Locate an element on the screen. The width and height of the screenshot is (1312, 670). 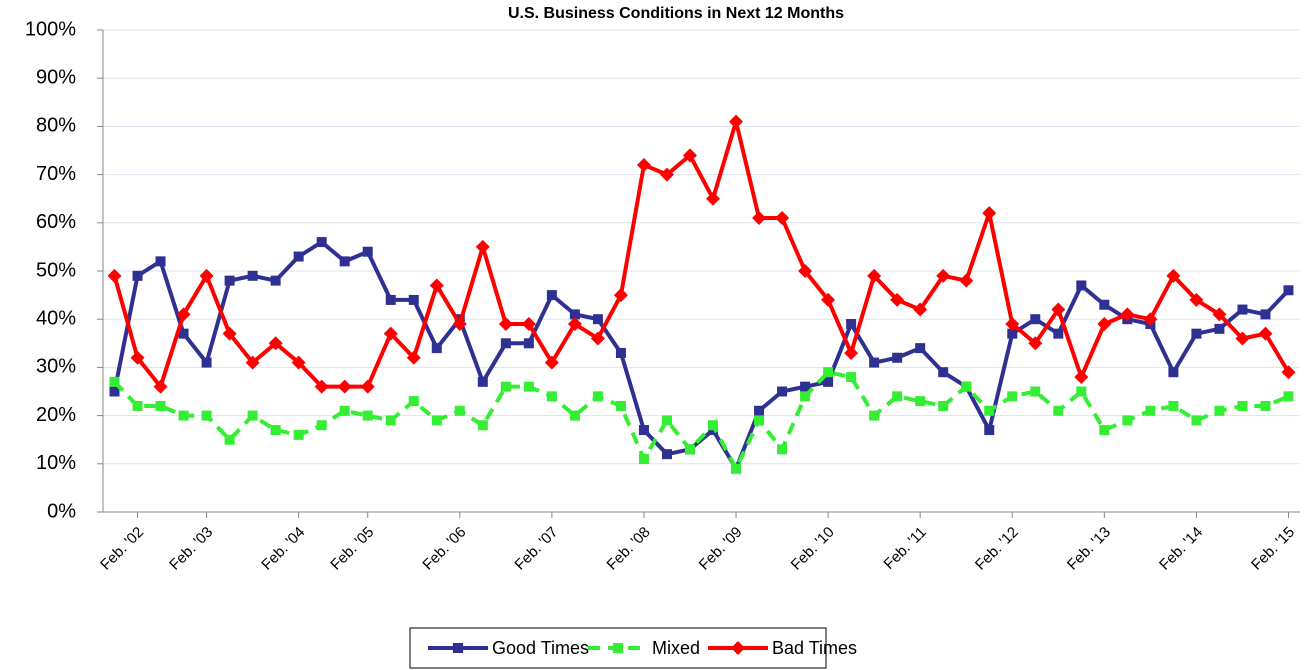
x-tick-label: Feb. '14 is located at coordinates (1181, 549).